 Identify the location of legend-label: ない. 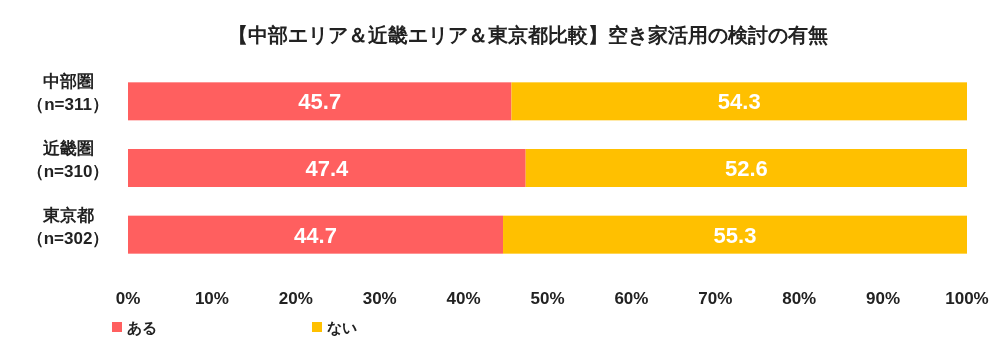
(342, 327).